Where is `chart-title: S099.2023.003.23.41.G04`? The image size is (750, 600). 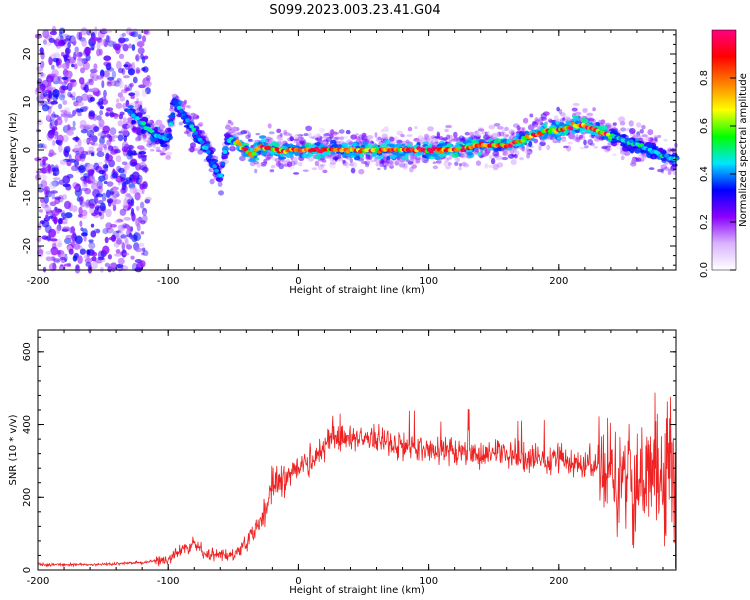 chart-title: S099.2023.003.23.41.G04 is located at coordinates (354, 10).